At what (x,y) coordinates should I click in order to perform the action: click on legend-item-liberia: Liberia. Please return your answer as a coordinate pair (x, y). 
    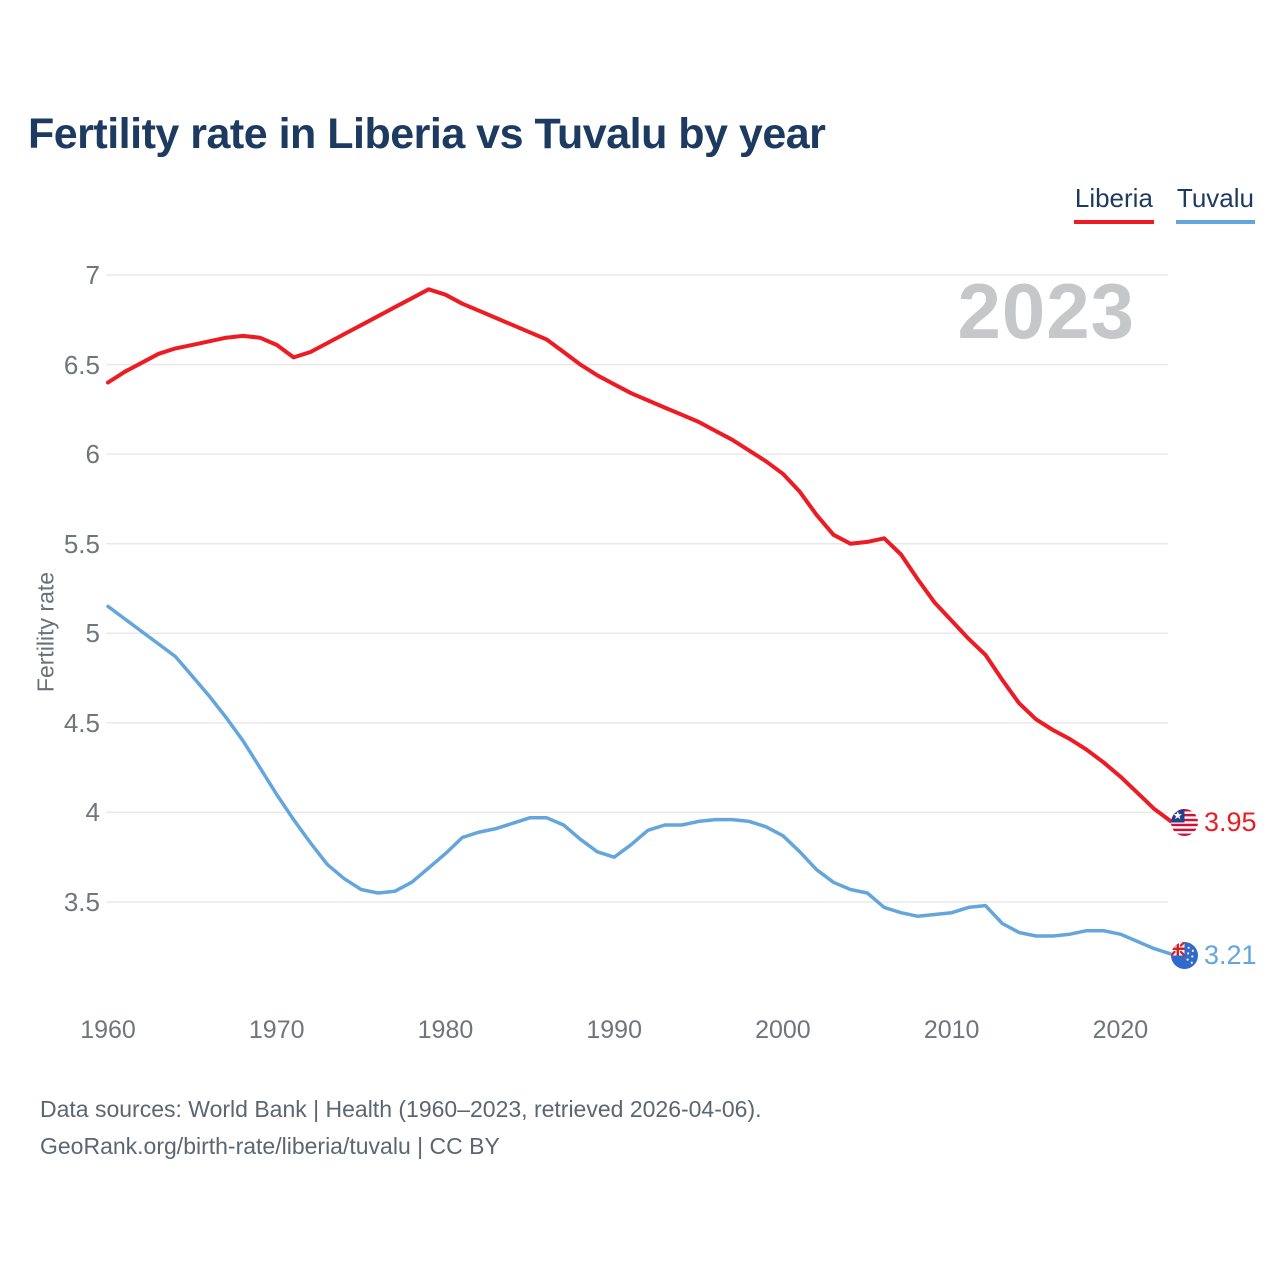
    Looking at the image, I should click on (1113, 203).